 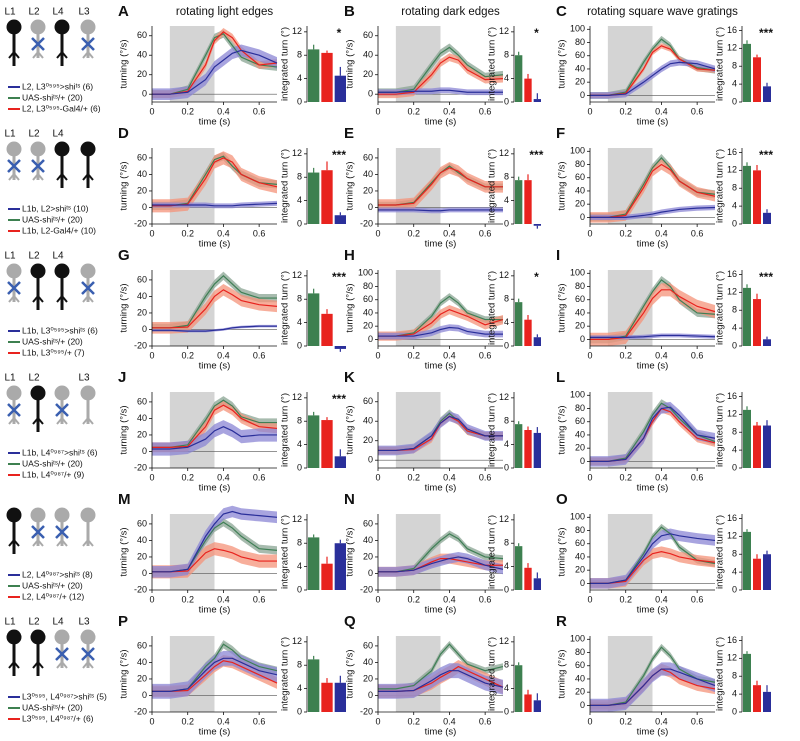 What do you see at coordinates (38, 393) in the screenshot?
I see `neuron-soma` at bounding box center [38, 393].